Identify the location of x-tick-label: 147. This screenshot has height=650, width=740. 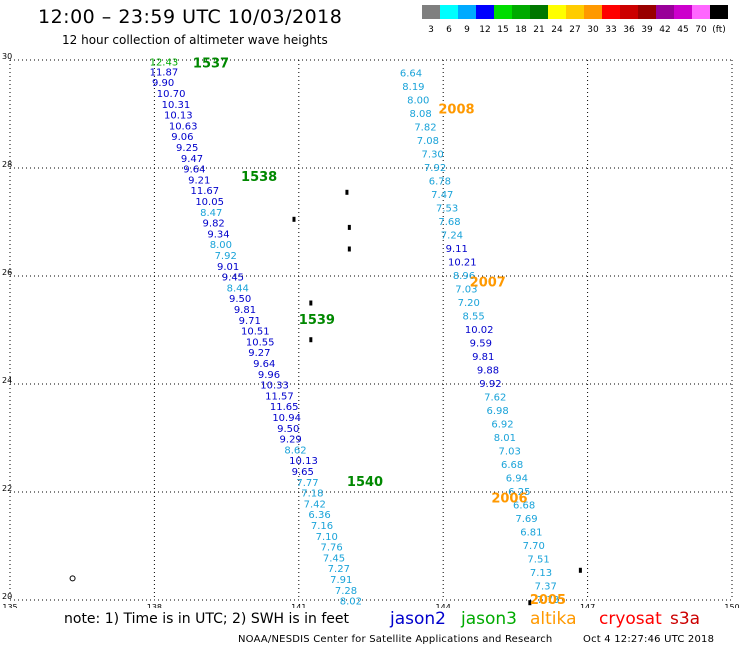
(587, 605).